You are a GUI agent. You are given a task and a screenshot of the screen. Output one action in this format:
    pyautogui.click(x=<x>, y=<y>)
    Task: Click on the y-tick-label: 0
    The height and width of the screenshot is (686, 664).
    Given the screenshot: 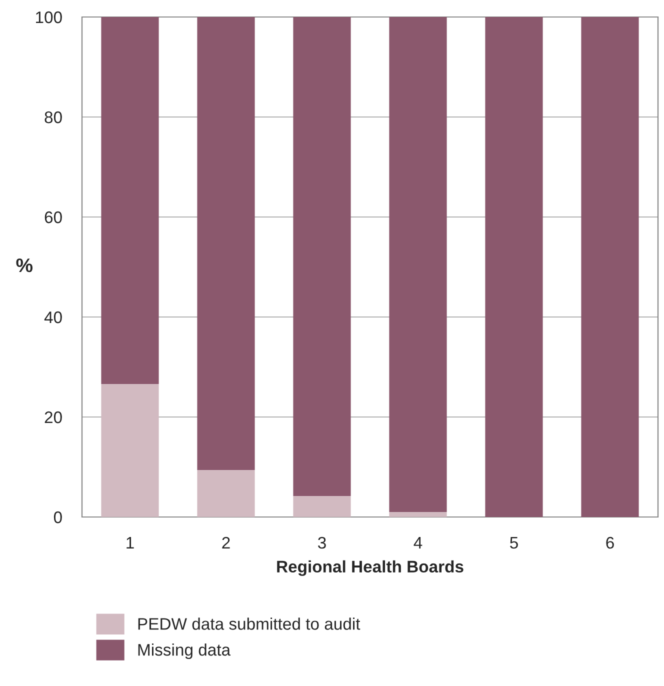 What is the action you would take?
    pyautogui.click(x=58, y=517)
    